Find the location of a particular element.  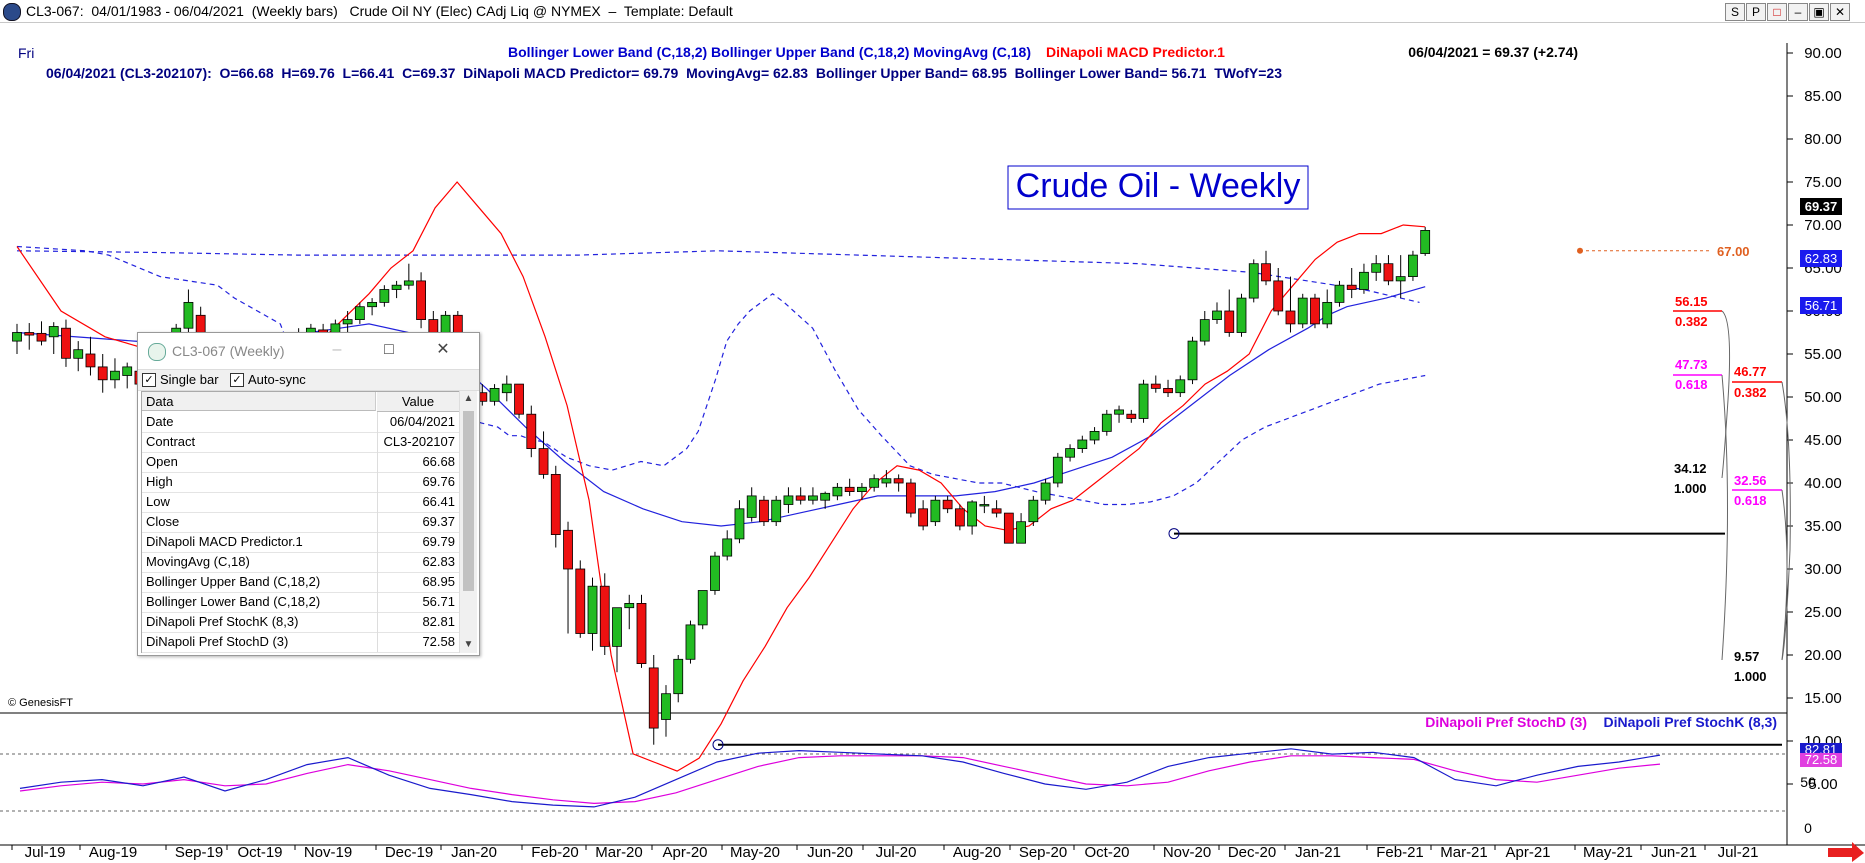

time-tick-label: Oct-19 is located at coordinates (259, 852).